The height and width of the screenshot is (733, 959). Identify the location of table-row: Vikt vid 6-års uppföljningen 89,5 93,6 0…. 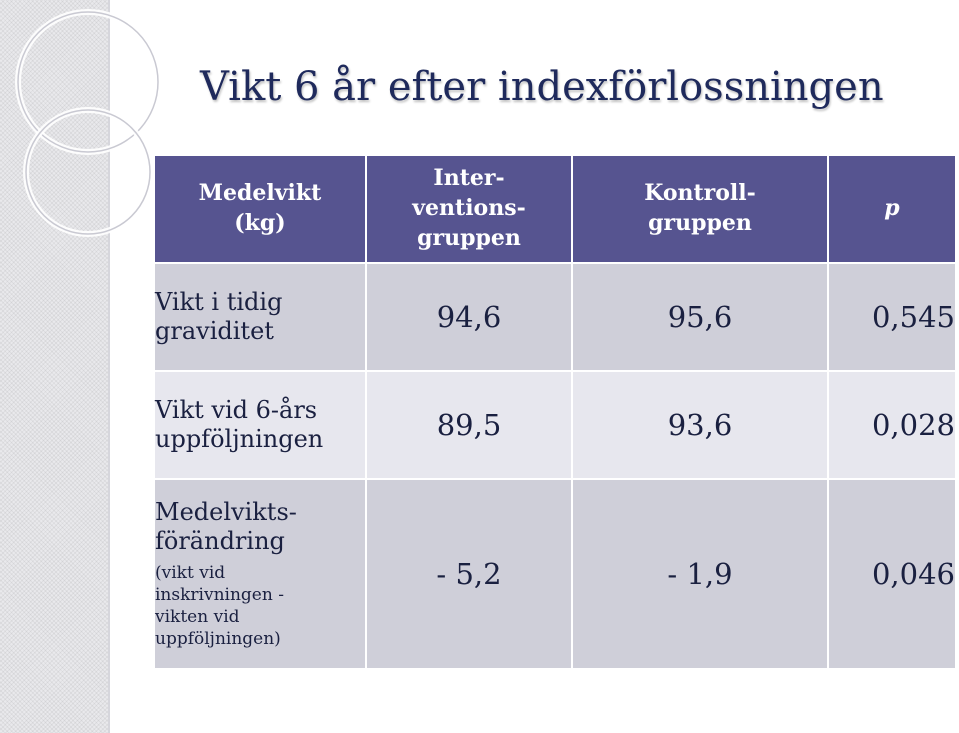
(555, 425).